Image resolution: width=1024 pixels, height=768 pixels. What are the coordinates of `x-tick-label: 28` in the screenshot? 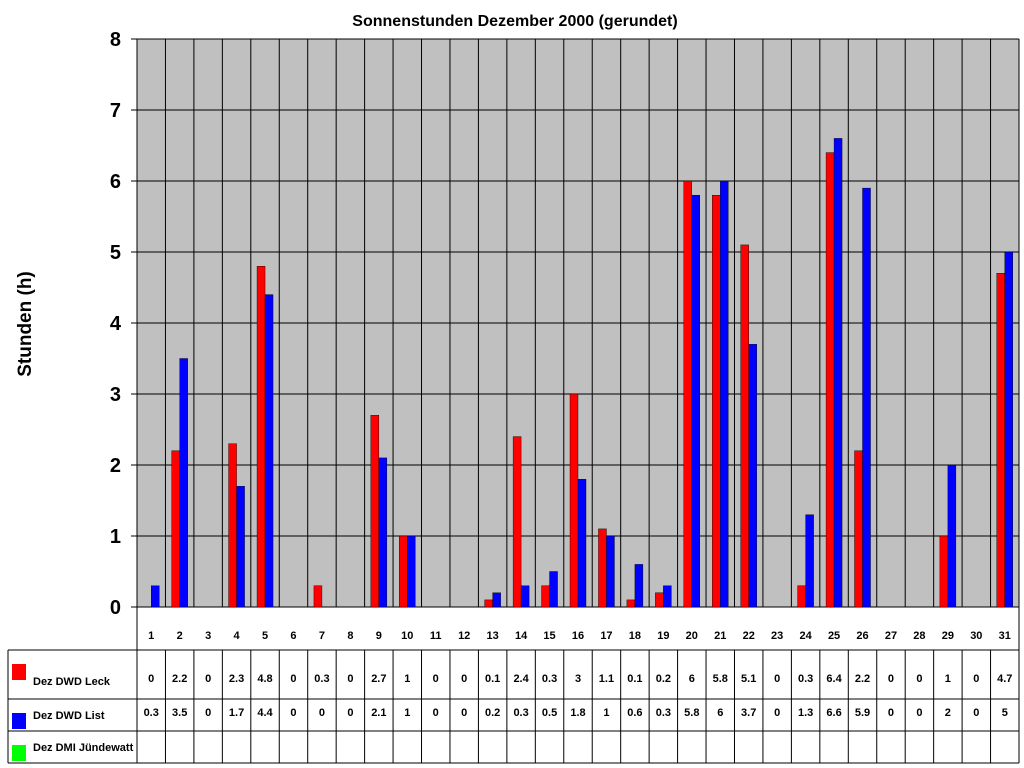 It's located at (919, 636).